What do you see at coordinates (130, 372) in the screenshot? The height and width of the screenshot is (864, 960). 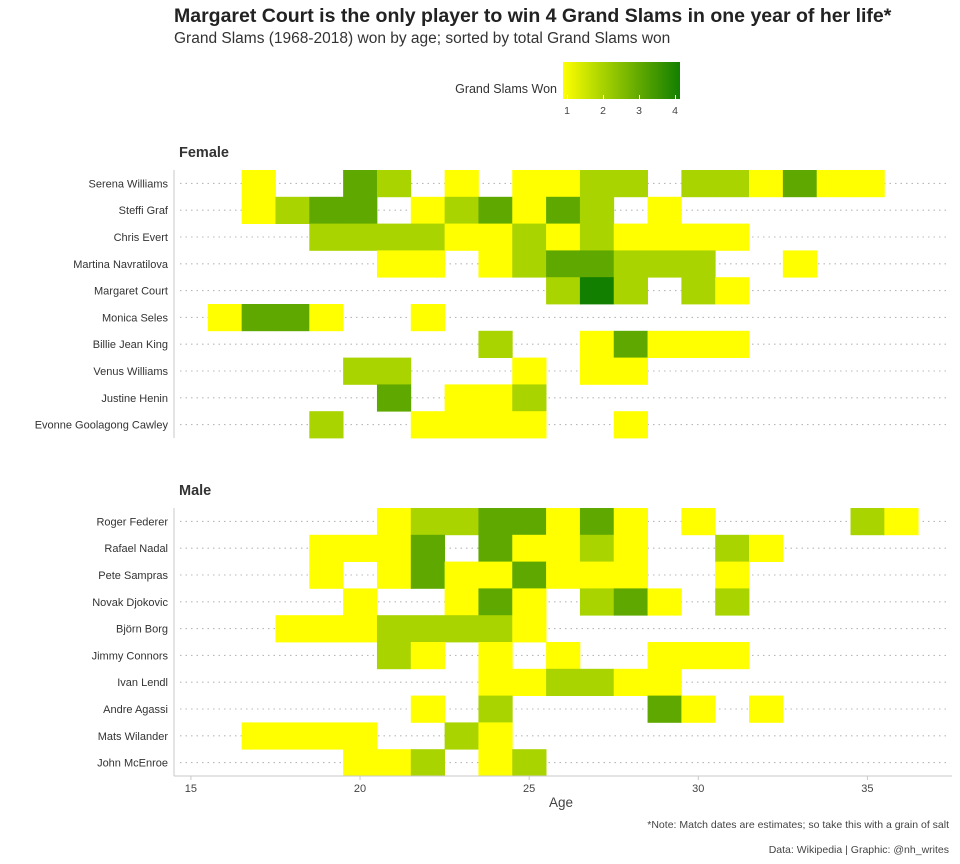 I see `y-tick-label: Venus Williams` at bounding box center [130, 372].